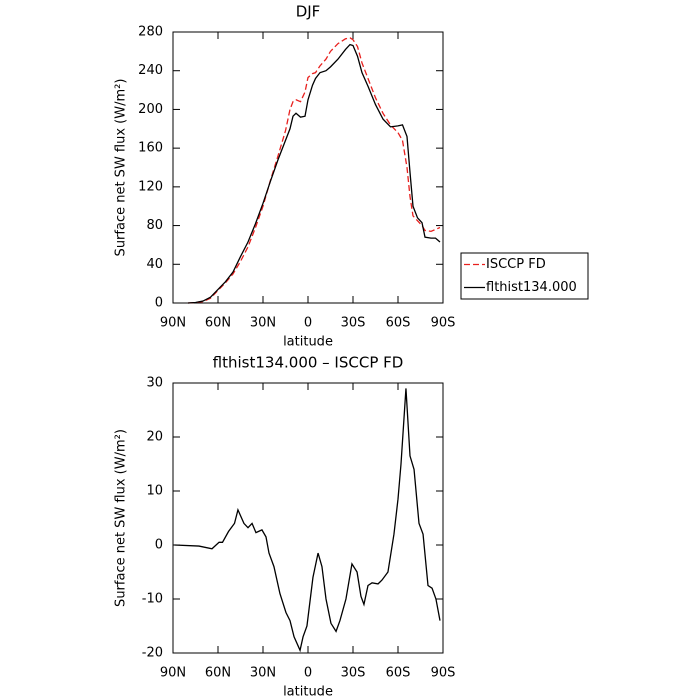  I want to click on y-tick-label: 10, so click(154, 491).